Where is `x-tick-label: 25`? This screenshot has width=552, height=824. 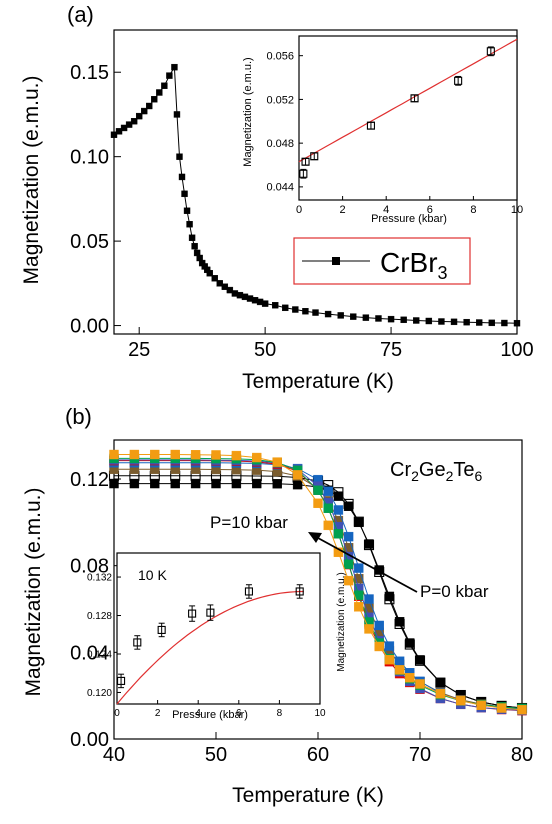 x-tick-label: 25 is located at coordinates (139, 350).